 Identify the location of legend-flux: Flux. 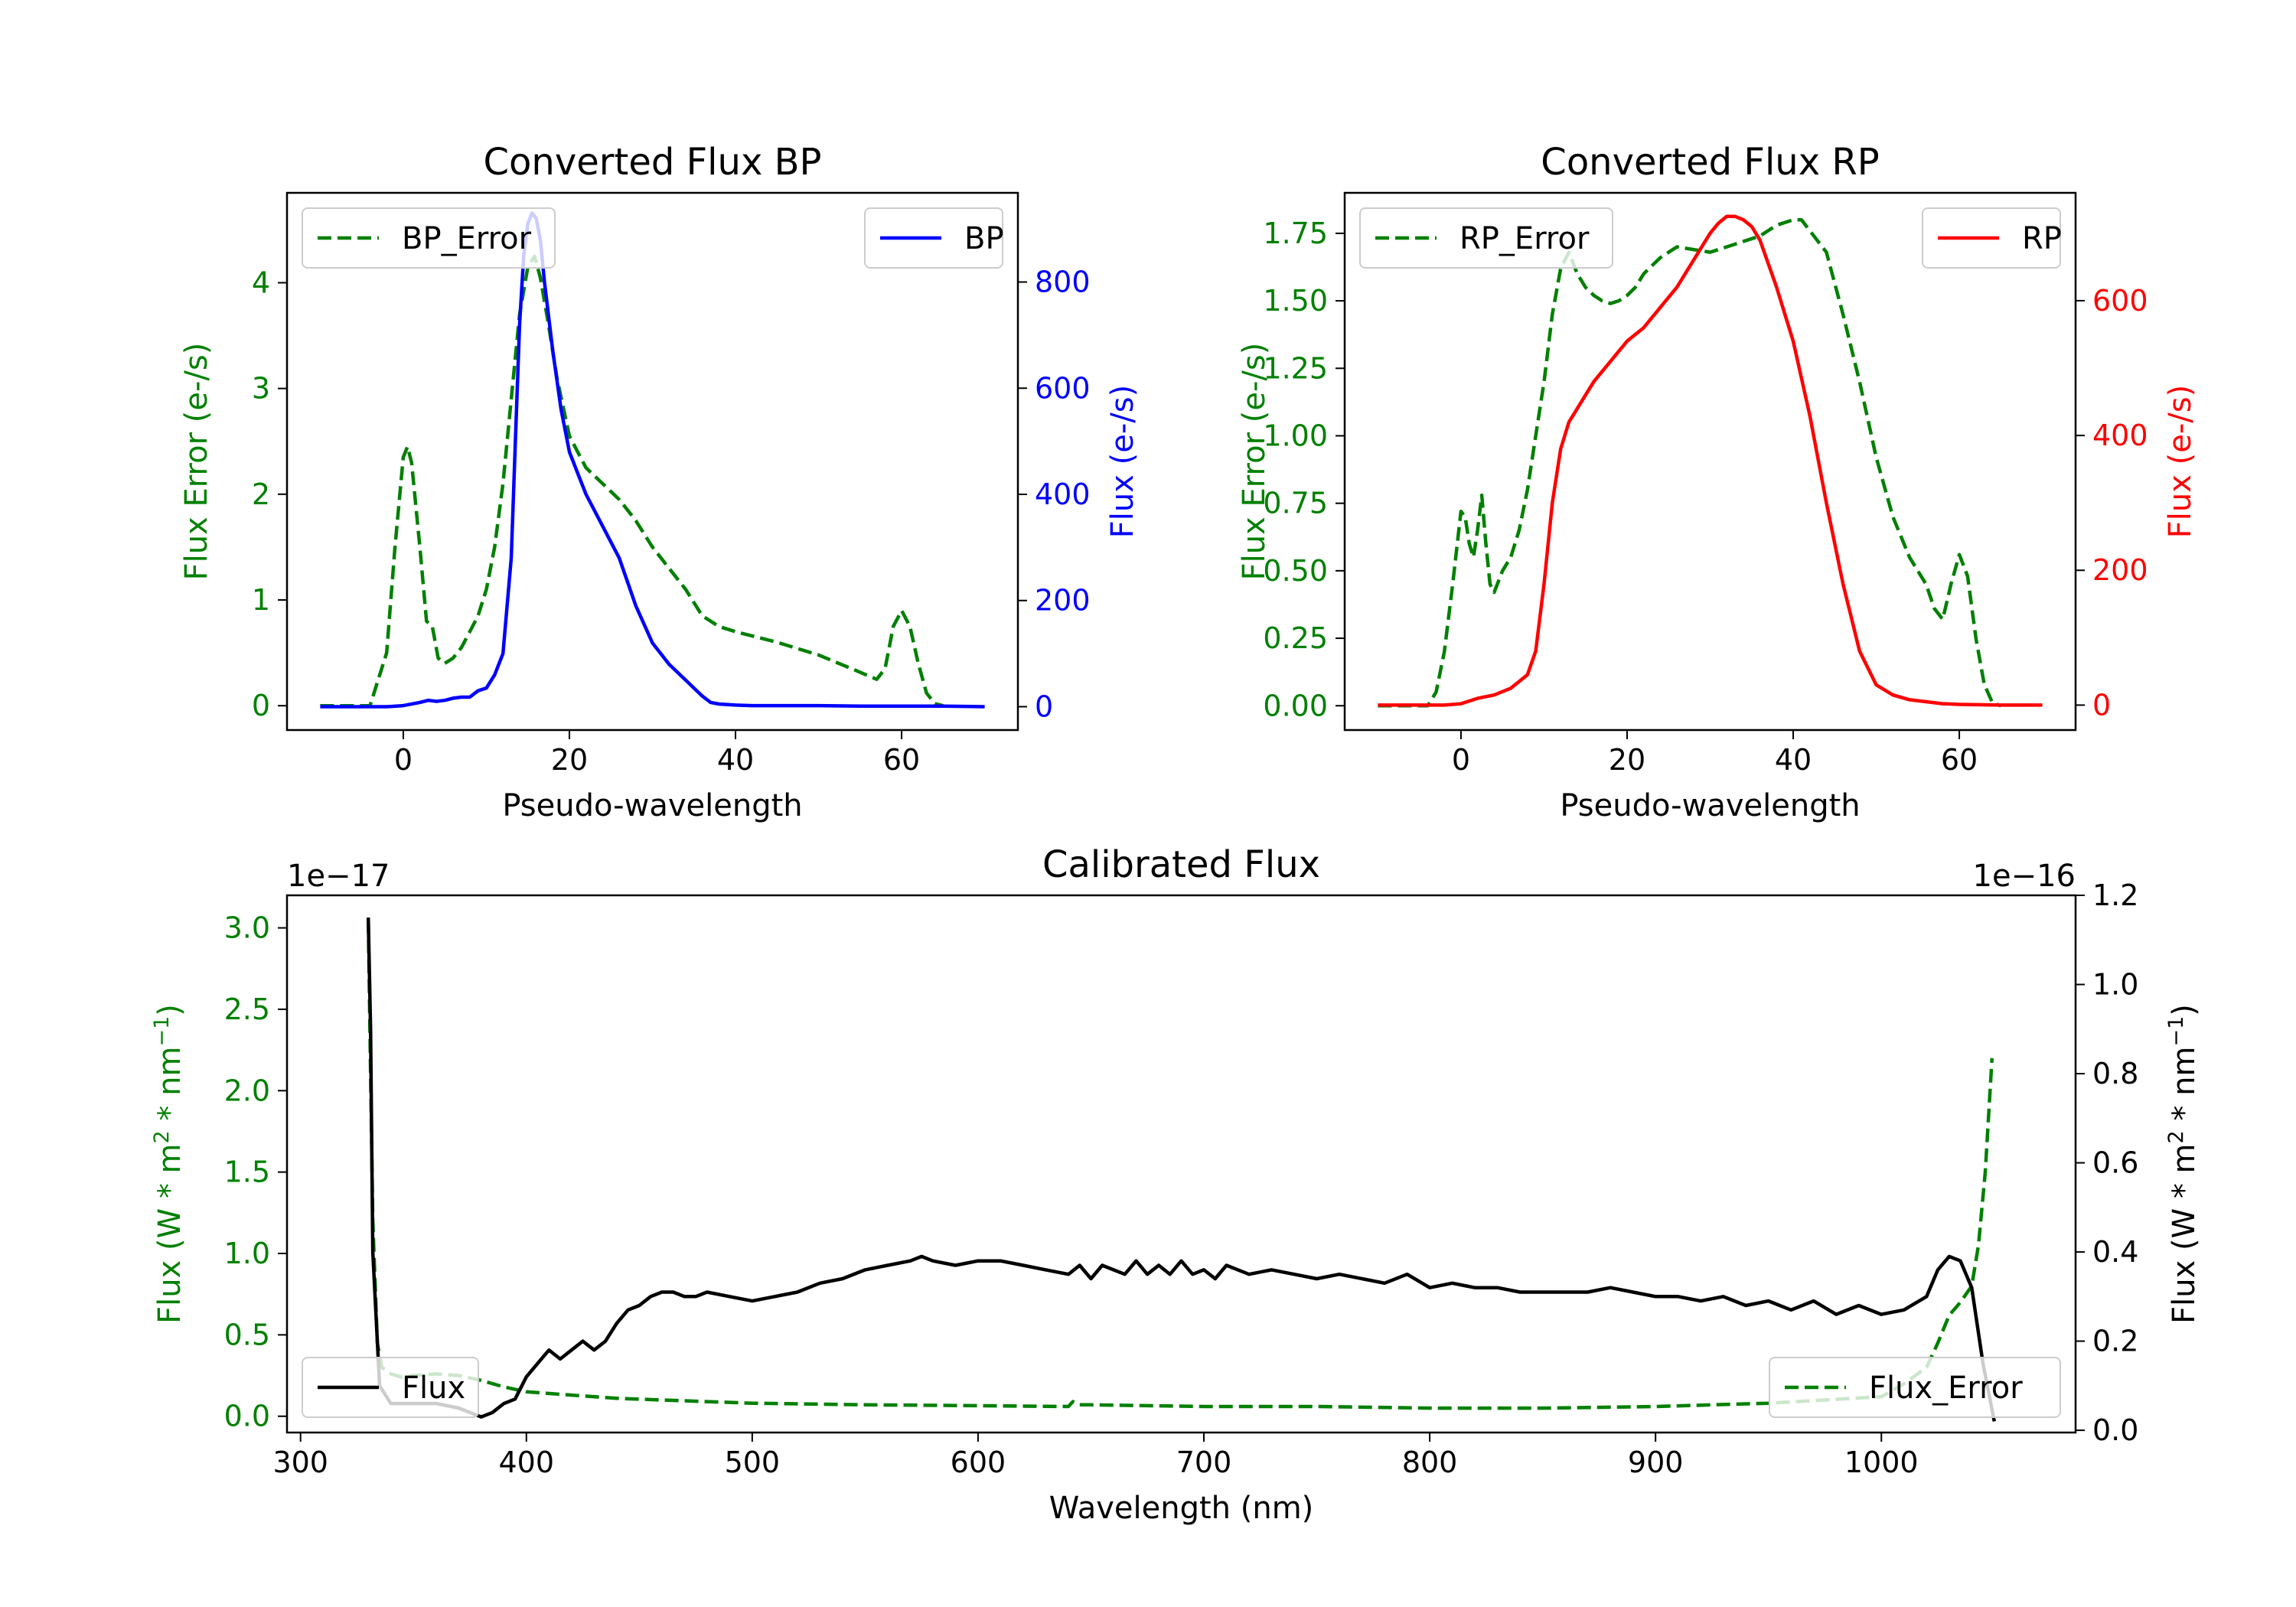
(390, 1387).